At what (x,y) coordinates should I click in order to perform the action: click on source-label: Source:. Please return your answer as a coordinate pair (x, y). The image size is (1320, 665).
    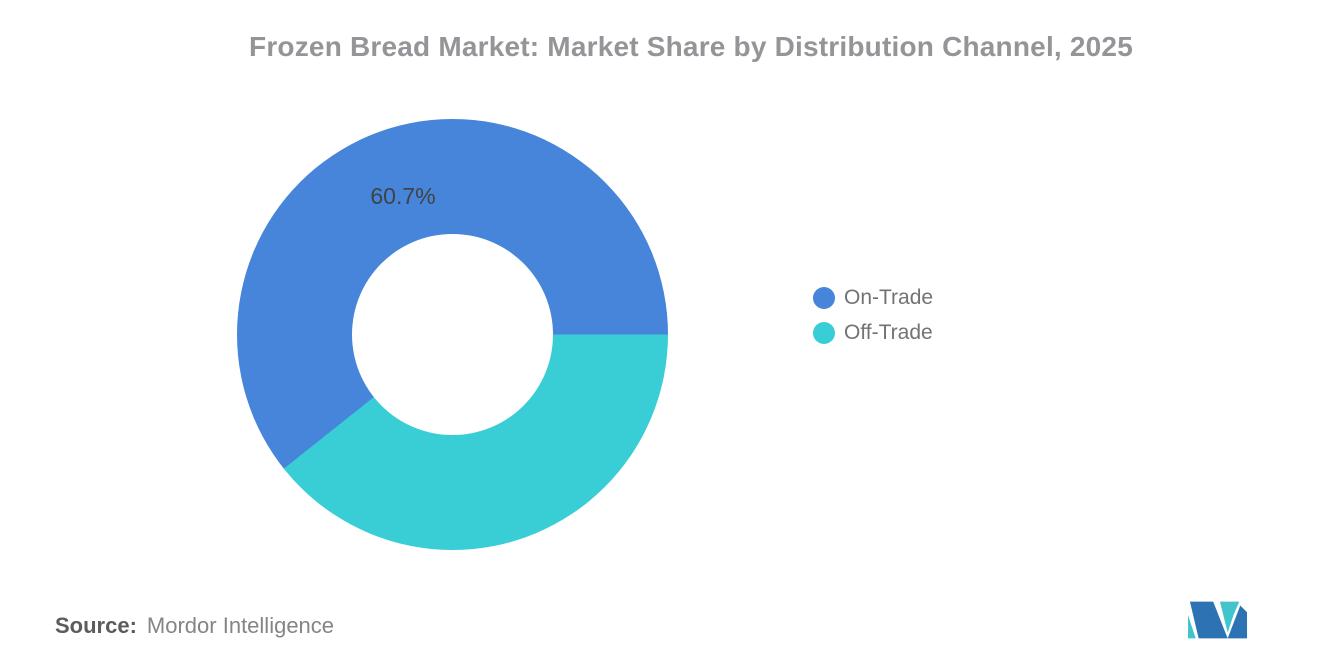
    Looking at the image, I should click on (96, 625).